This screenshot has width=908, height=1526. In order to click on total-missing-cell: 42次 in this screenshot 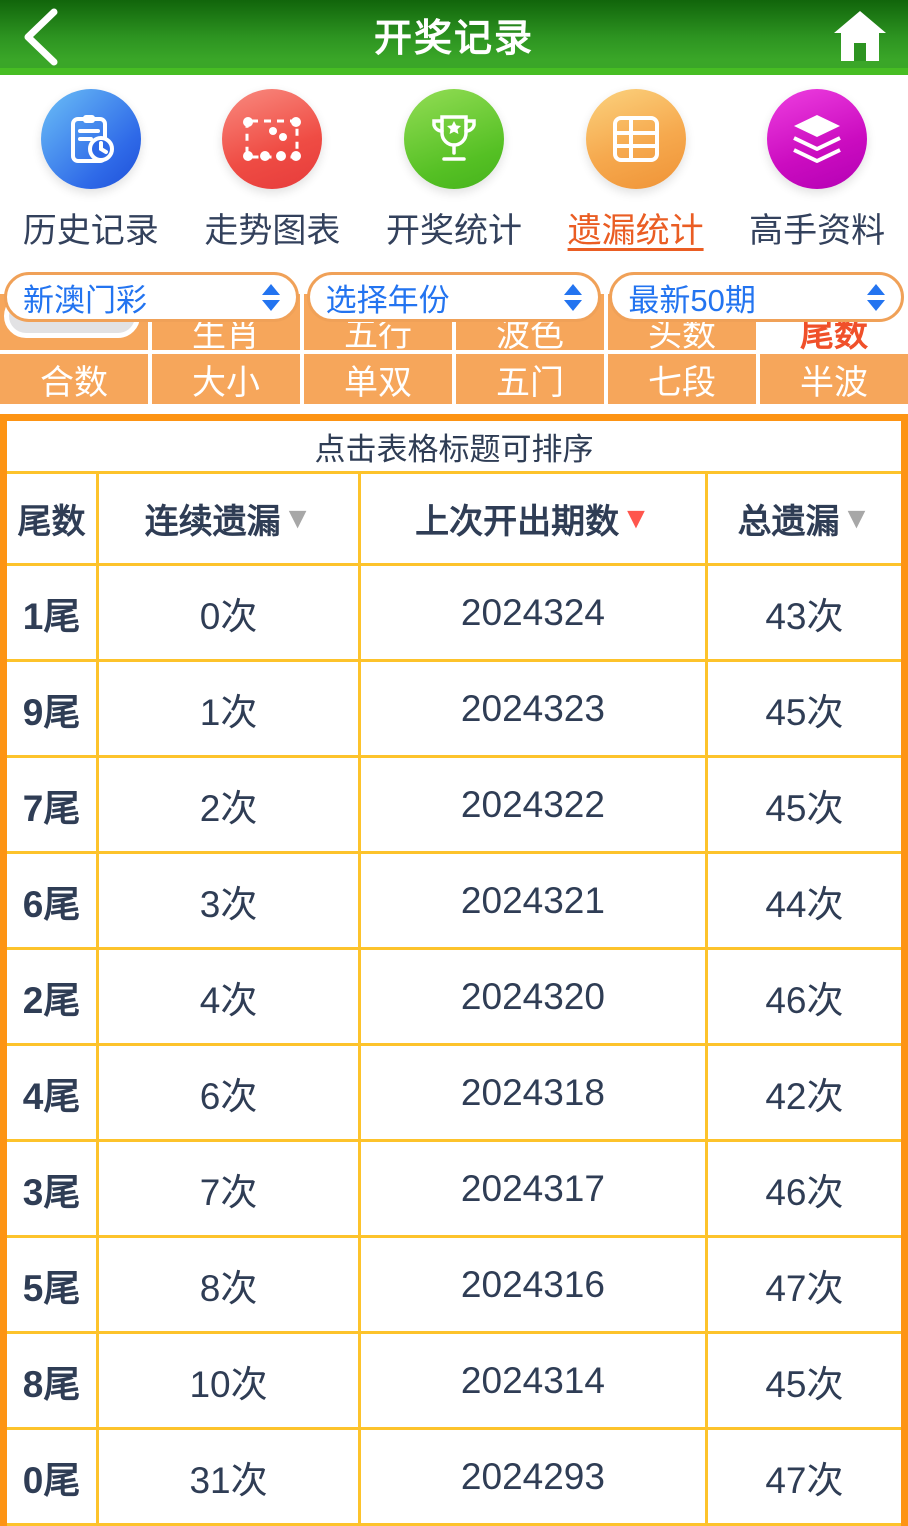, I will do `click(804, 1096)`.